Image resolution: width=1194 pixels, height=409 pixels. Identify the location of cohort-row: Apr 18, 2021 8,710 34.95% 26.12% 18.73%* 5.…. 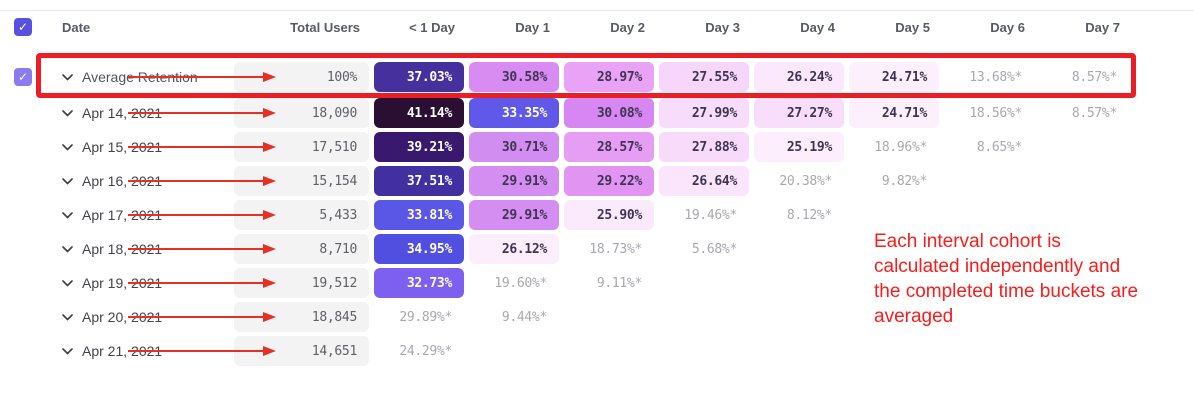
(600, 249).